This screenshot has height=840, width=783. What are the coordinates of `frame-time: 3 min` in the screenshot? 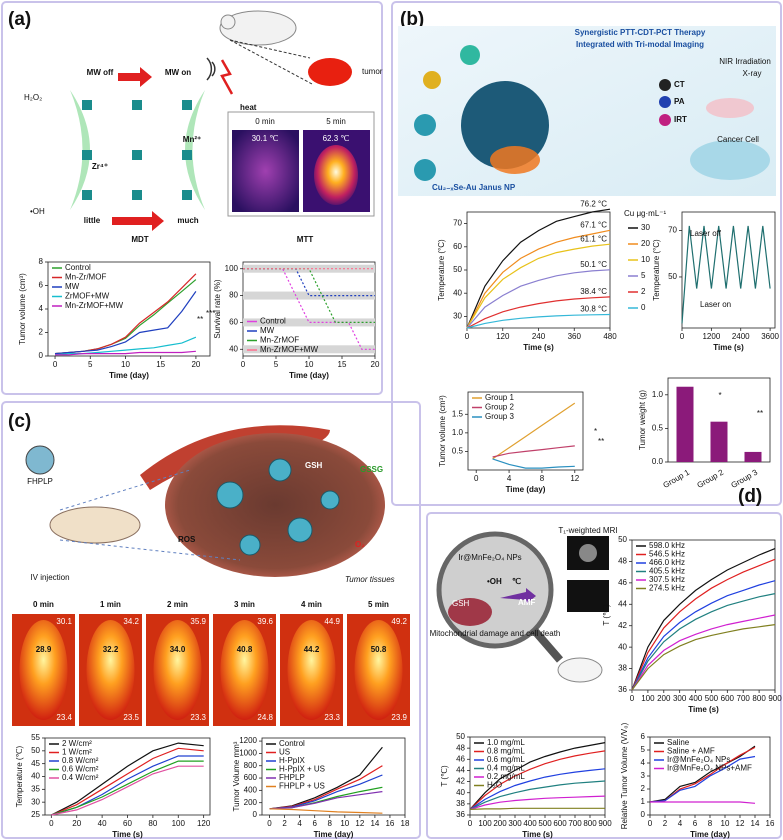 It's located at (244, 604).